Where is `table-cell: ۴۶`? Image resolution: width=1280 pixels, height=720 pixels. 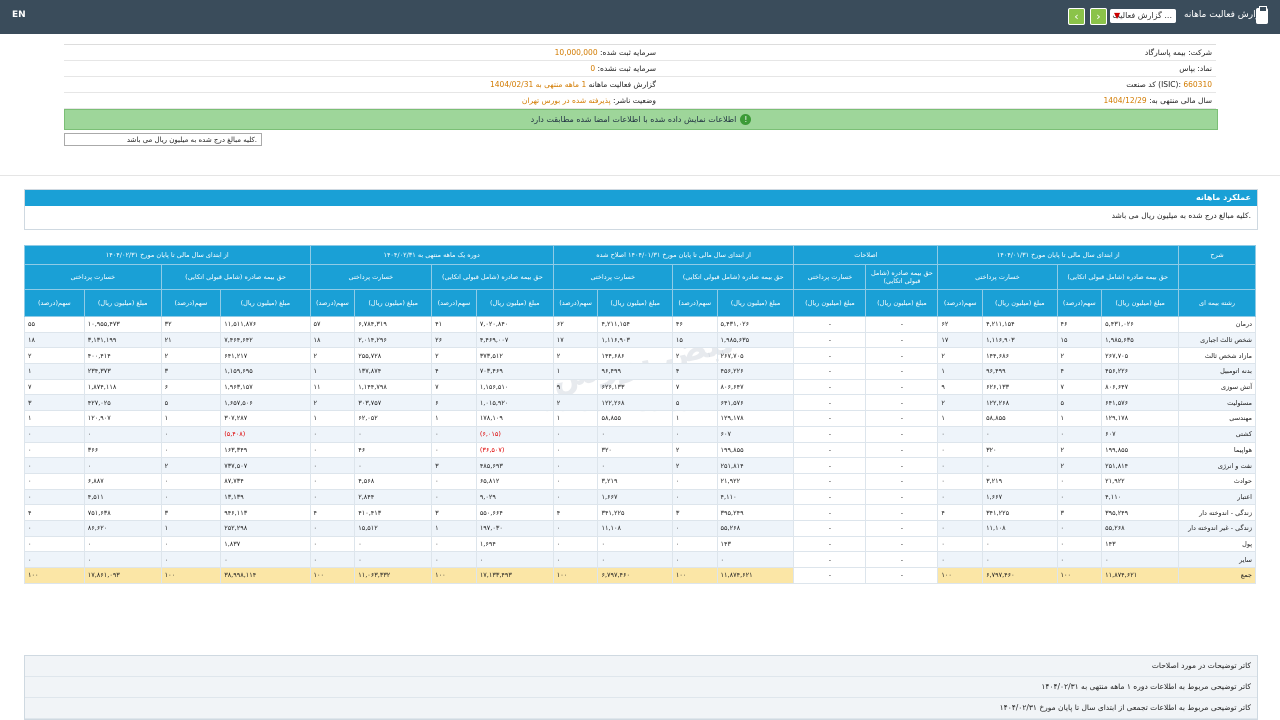 table-cell: ۴۶ is located at coordinates (393, 450).